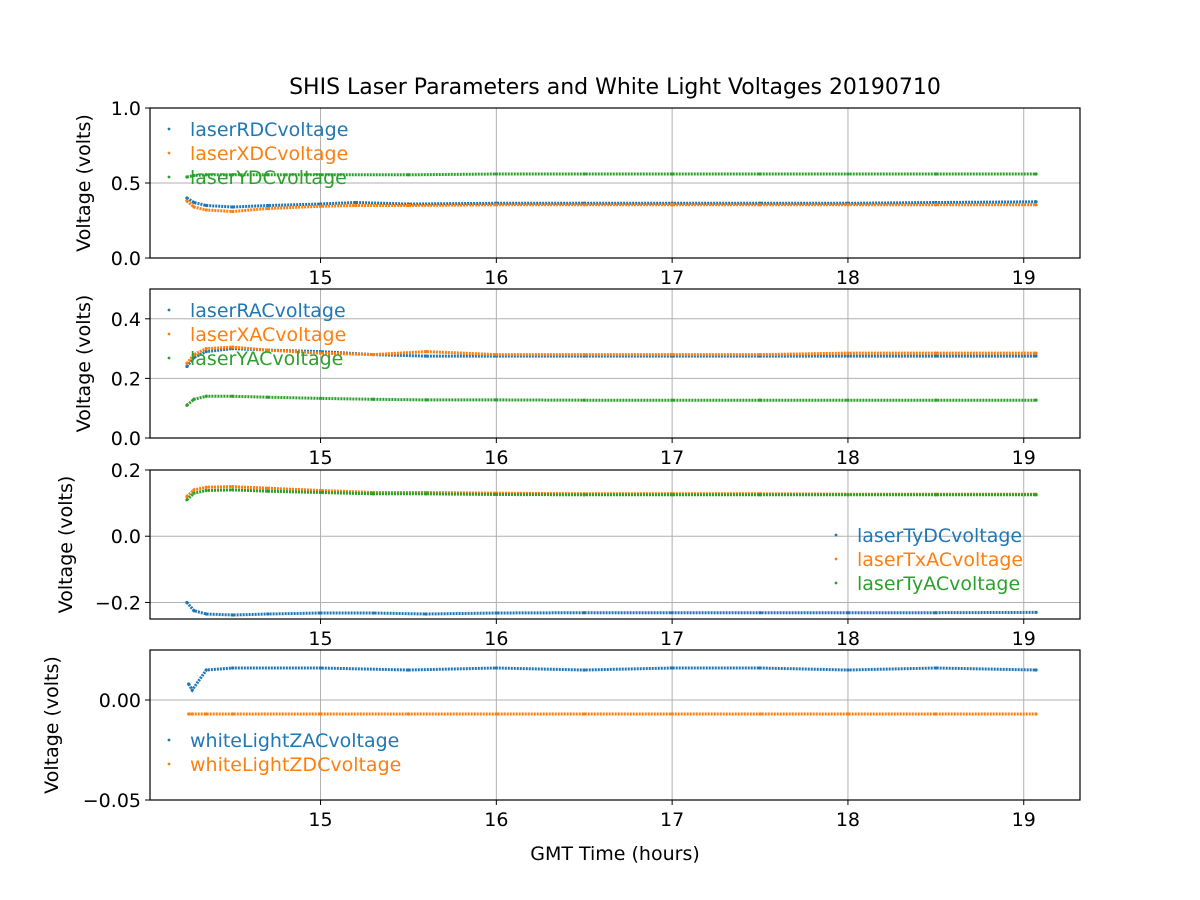 Image resolution: width=1200 pixels, height=900 pixels. I want to click on legend-label: laserTyACvoltage, so click(938, 584).